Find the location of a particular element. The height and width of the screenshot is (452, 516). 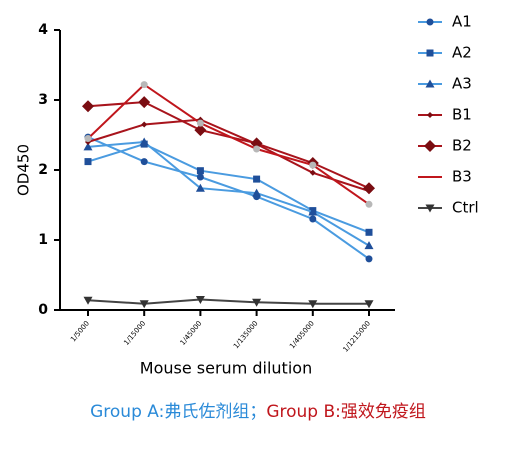

y-tick-label: 2 is located at coordinates (43, 170).